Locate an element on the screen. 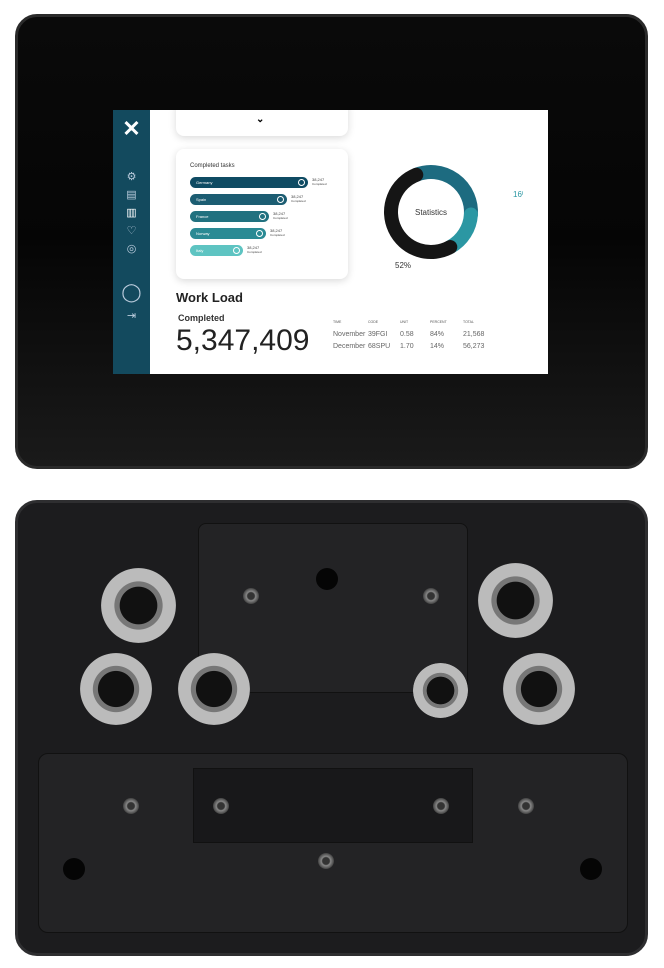 Image resolution: width=664 pixels, height=968 pixels. task-label: Spain is located at coordinates (201, 199).